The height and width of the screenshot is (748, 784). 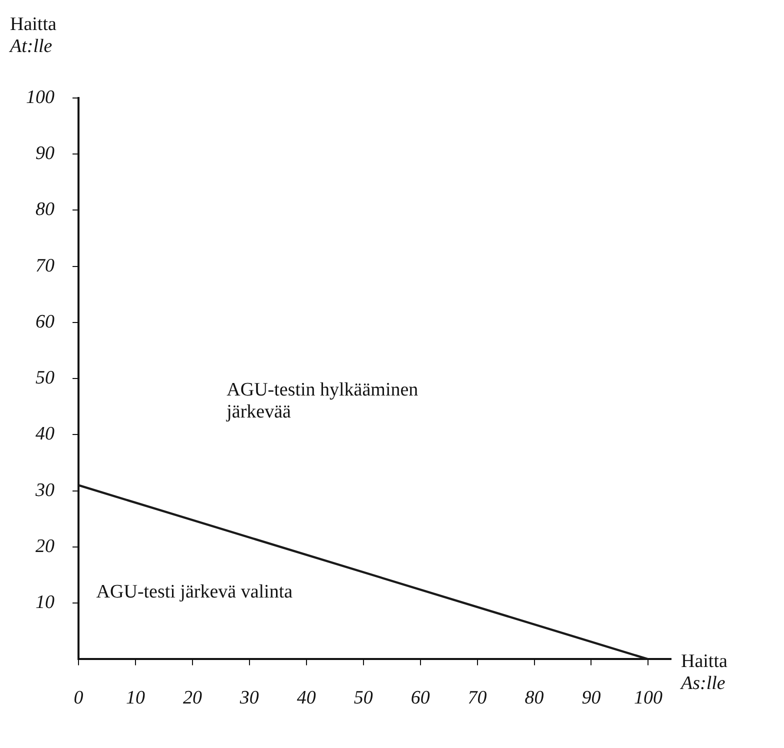 I want to click on x-tick-label: 60, so click(x=420, y=698).